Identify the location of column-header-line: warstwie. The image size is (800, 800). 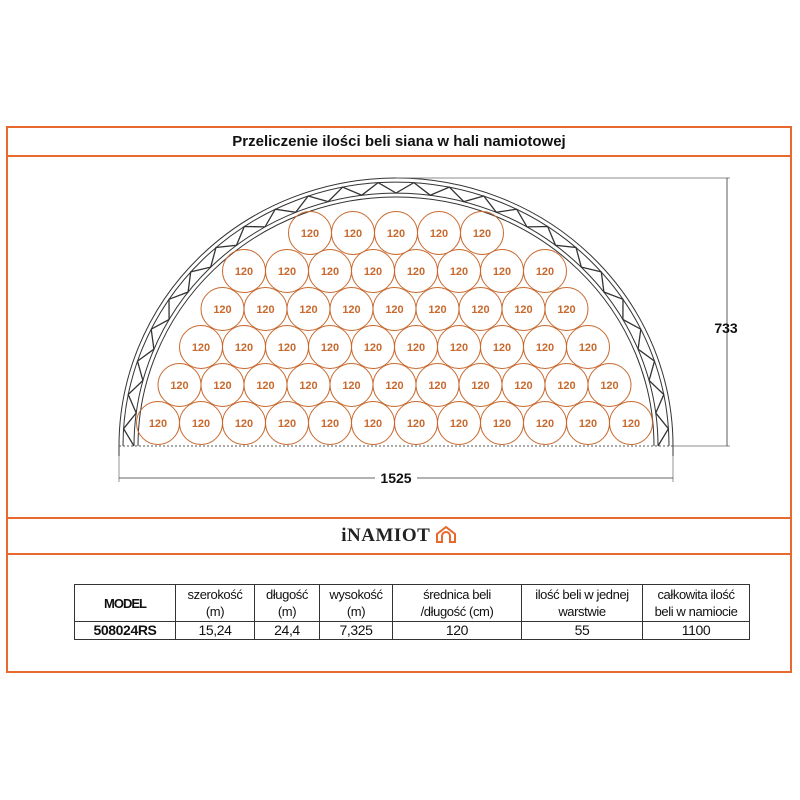
(582, 611).